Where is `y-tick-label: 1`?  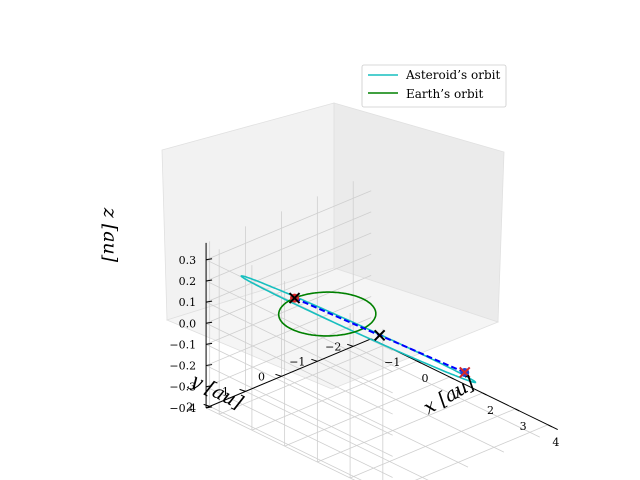
y-tick-label: 1 is located at coordinates (225, 391).